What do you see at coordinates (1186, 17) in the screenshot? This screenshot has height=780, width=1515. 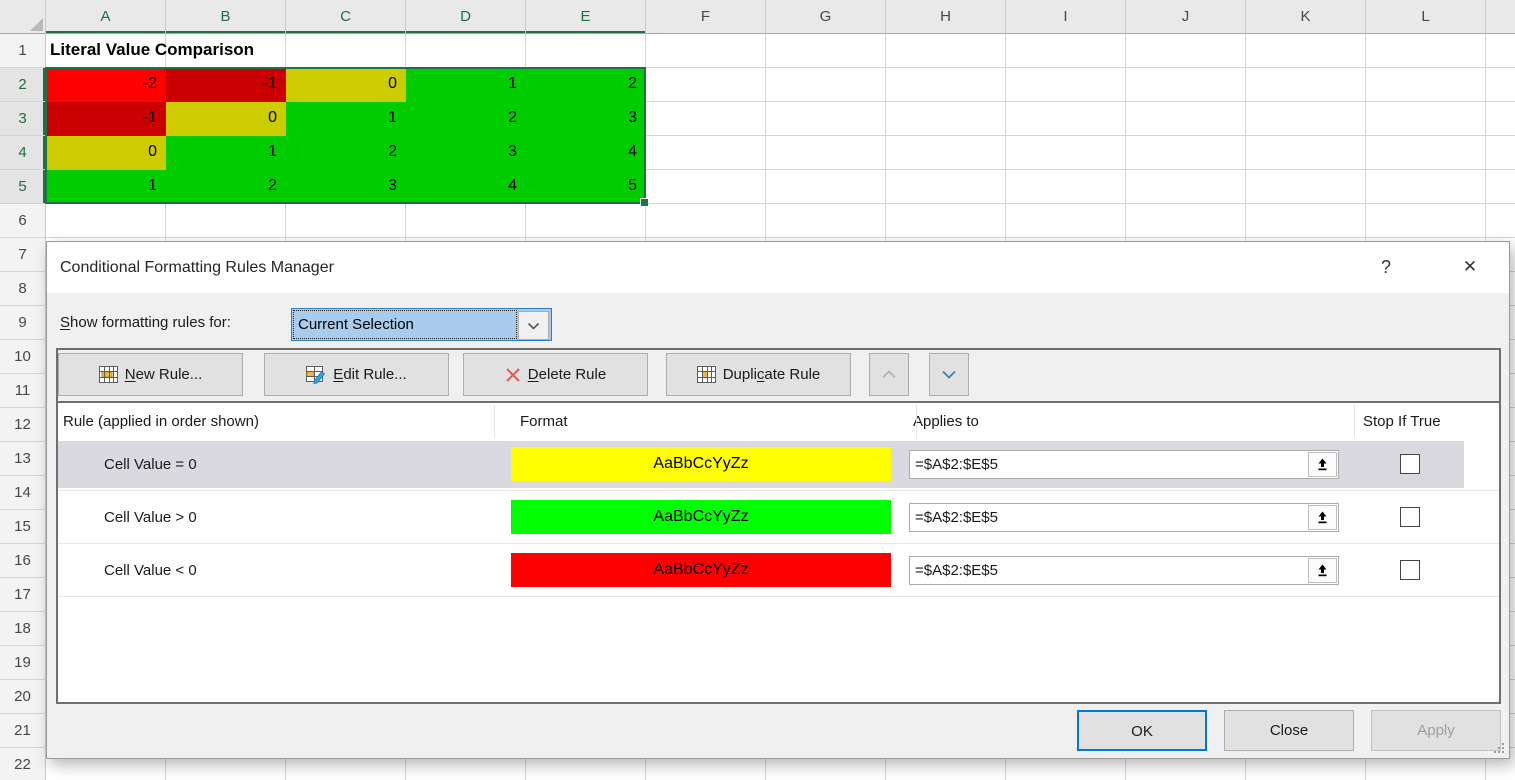 I see `column-header-J: J` at bounding box center [1186, 17].